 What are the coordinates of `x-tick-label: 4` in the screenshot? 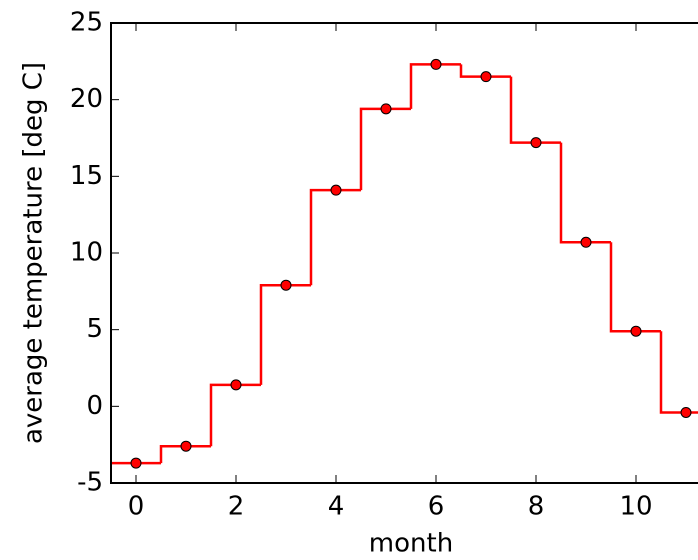 It's located at (336, 507).